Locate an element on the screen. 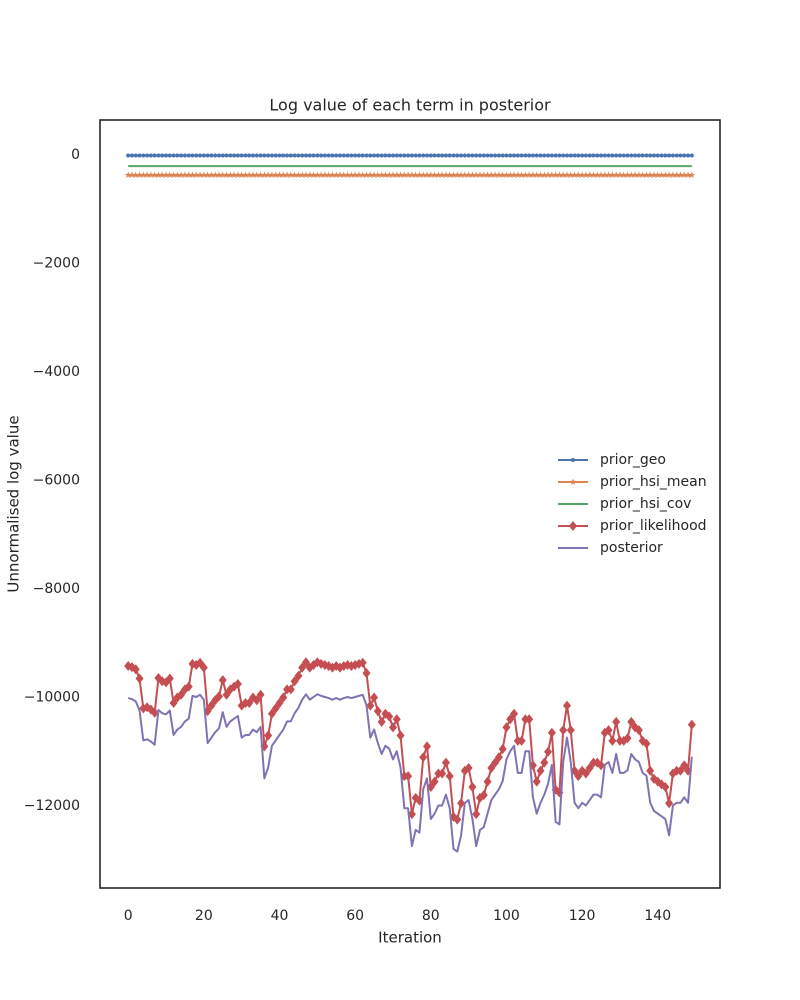 The image size is (800, 1000). chart-title: Log value of each term in posterior is located at coordinates (410, 105).